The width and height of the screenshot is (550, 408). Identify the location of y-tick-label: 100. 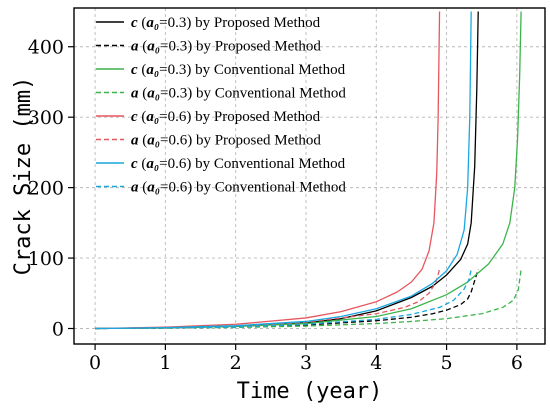
(46, 259).